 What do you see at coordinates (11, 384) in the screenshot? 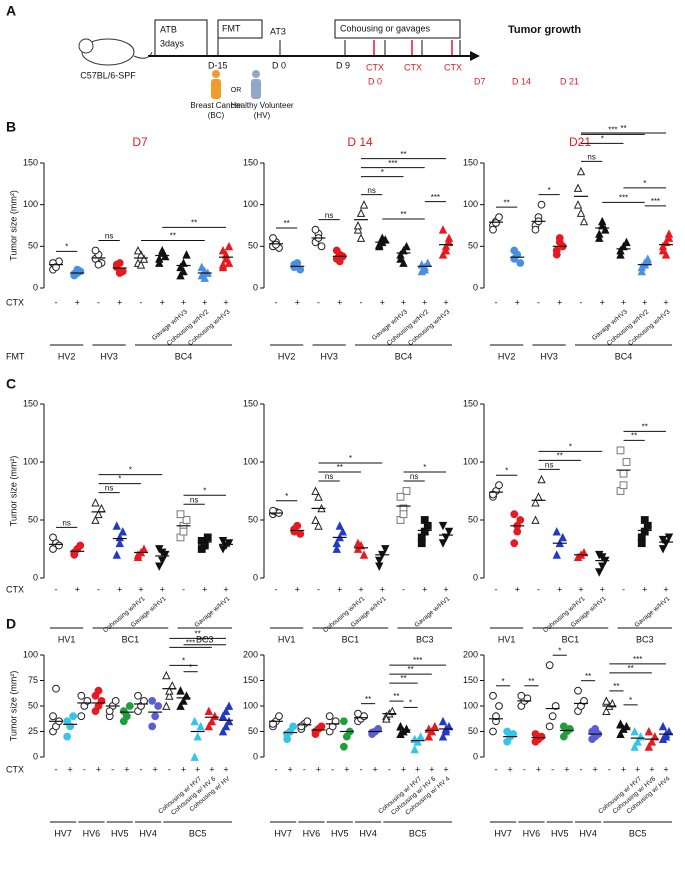
I see `panel-letter: C` at bounding box center [11, 384].